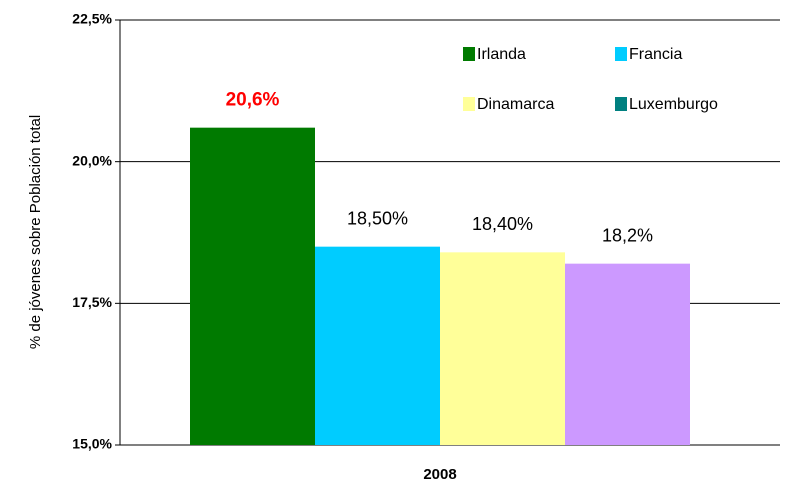 The height and width of the screenshot is (496, 794). What do you see at coordinates (627, 235) in the screenshot?
I see `data-label: 18,2%` at bounding box center [627, 235].